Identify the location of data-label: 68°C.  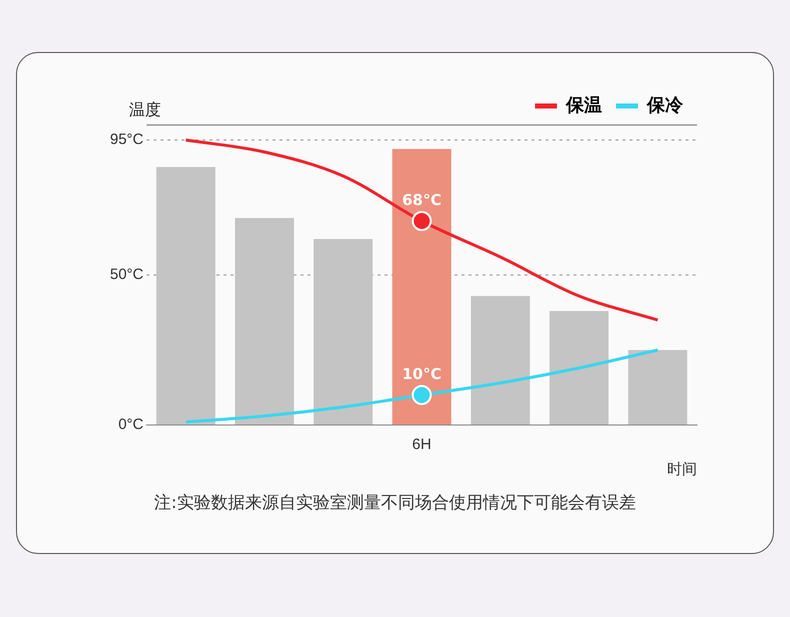
(422, 199).